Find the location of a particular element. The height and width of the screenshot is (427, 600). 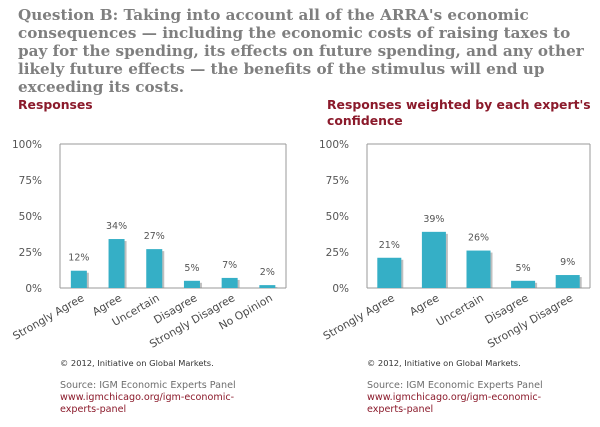

panel-title-responses: Responses is located at coordinates (55, 104).